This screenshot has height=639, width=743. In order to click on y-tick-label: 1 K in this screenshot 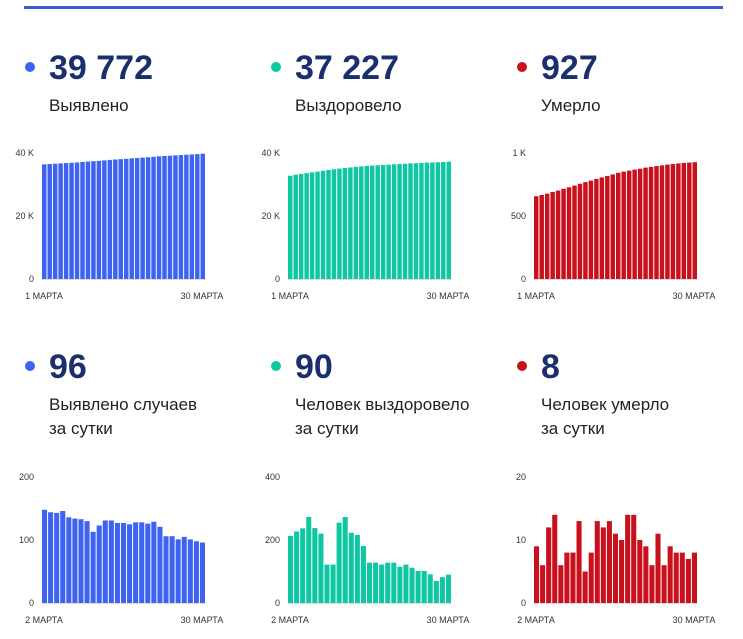, I will do `click(519, 153)`.